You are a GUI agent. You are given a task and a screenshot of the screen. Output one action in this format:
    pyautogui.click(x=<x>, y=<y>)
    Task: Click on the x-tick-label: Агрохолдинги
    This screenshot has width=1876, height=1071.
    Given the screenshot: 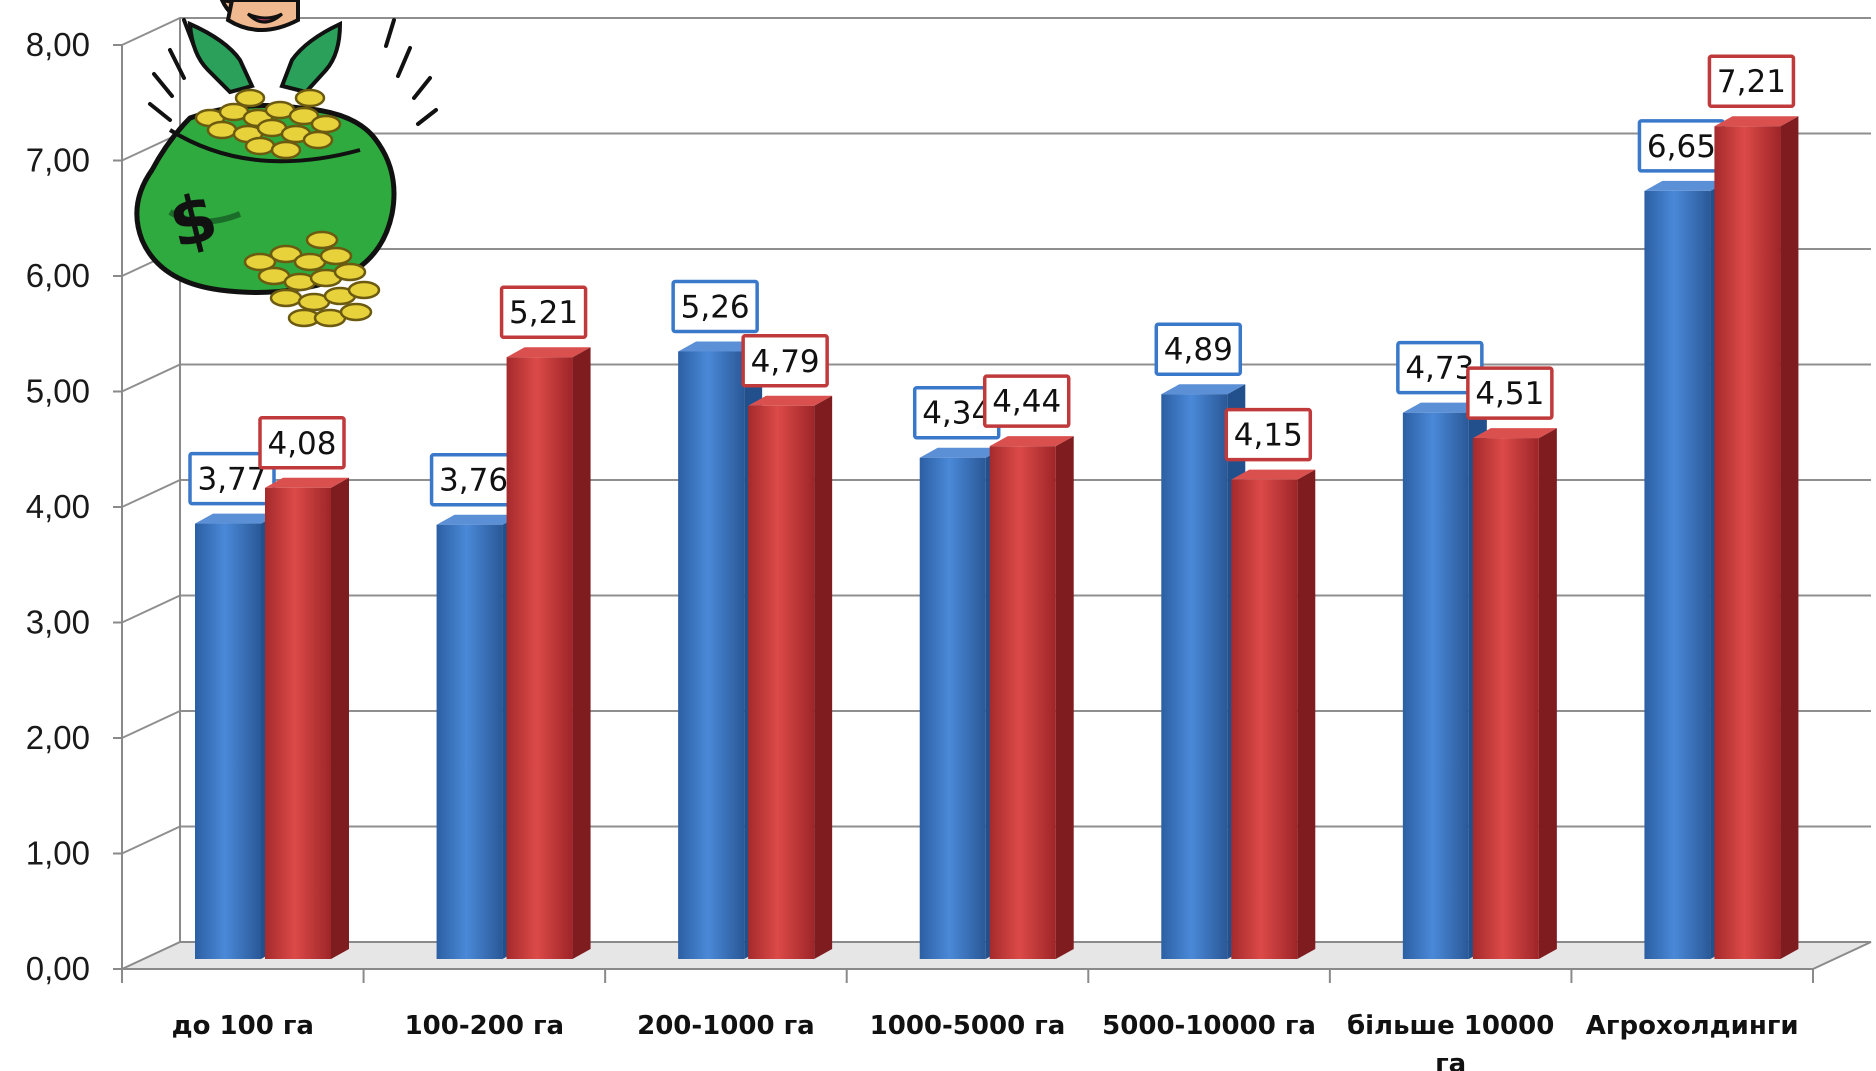 What is the action you would take?
    pyautogui.click(x=1692, y=1026)
    